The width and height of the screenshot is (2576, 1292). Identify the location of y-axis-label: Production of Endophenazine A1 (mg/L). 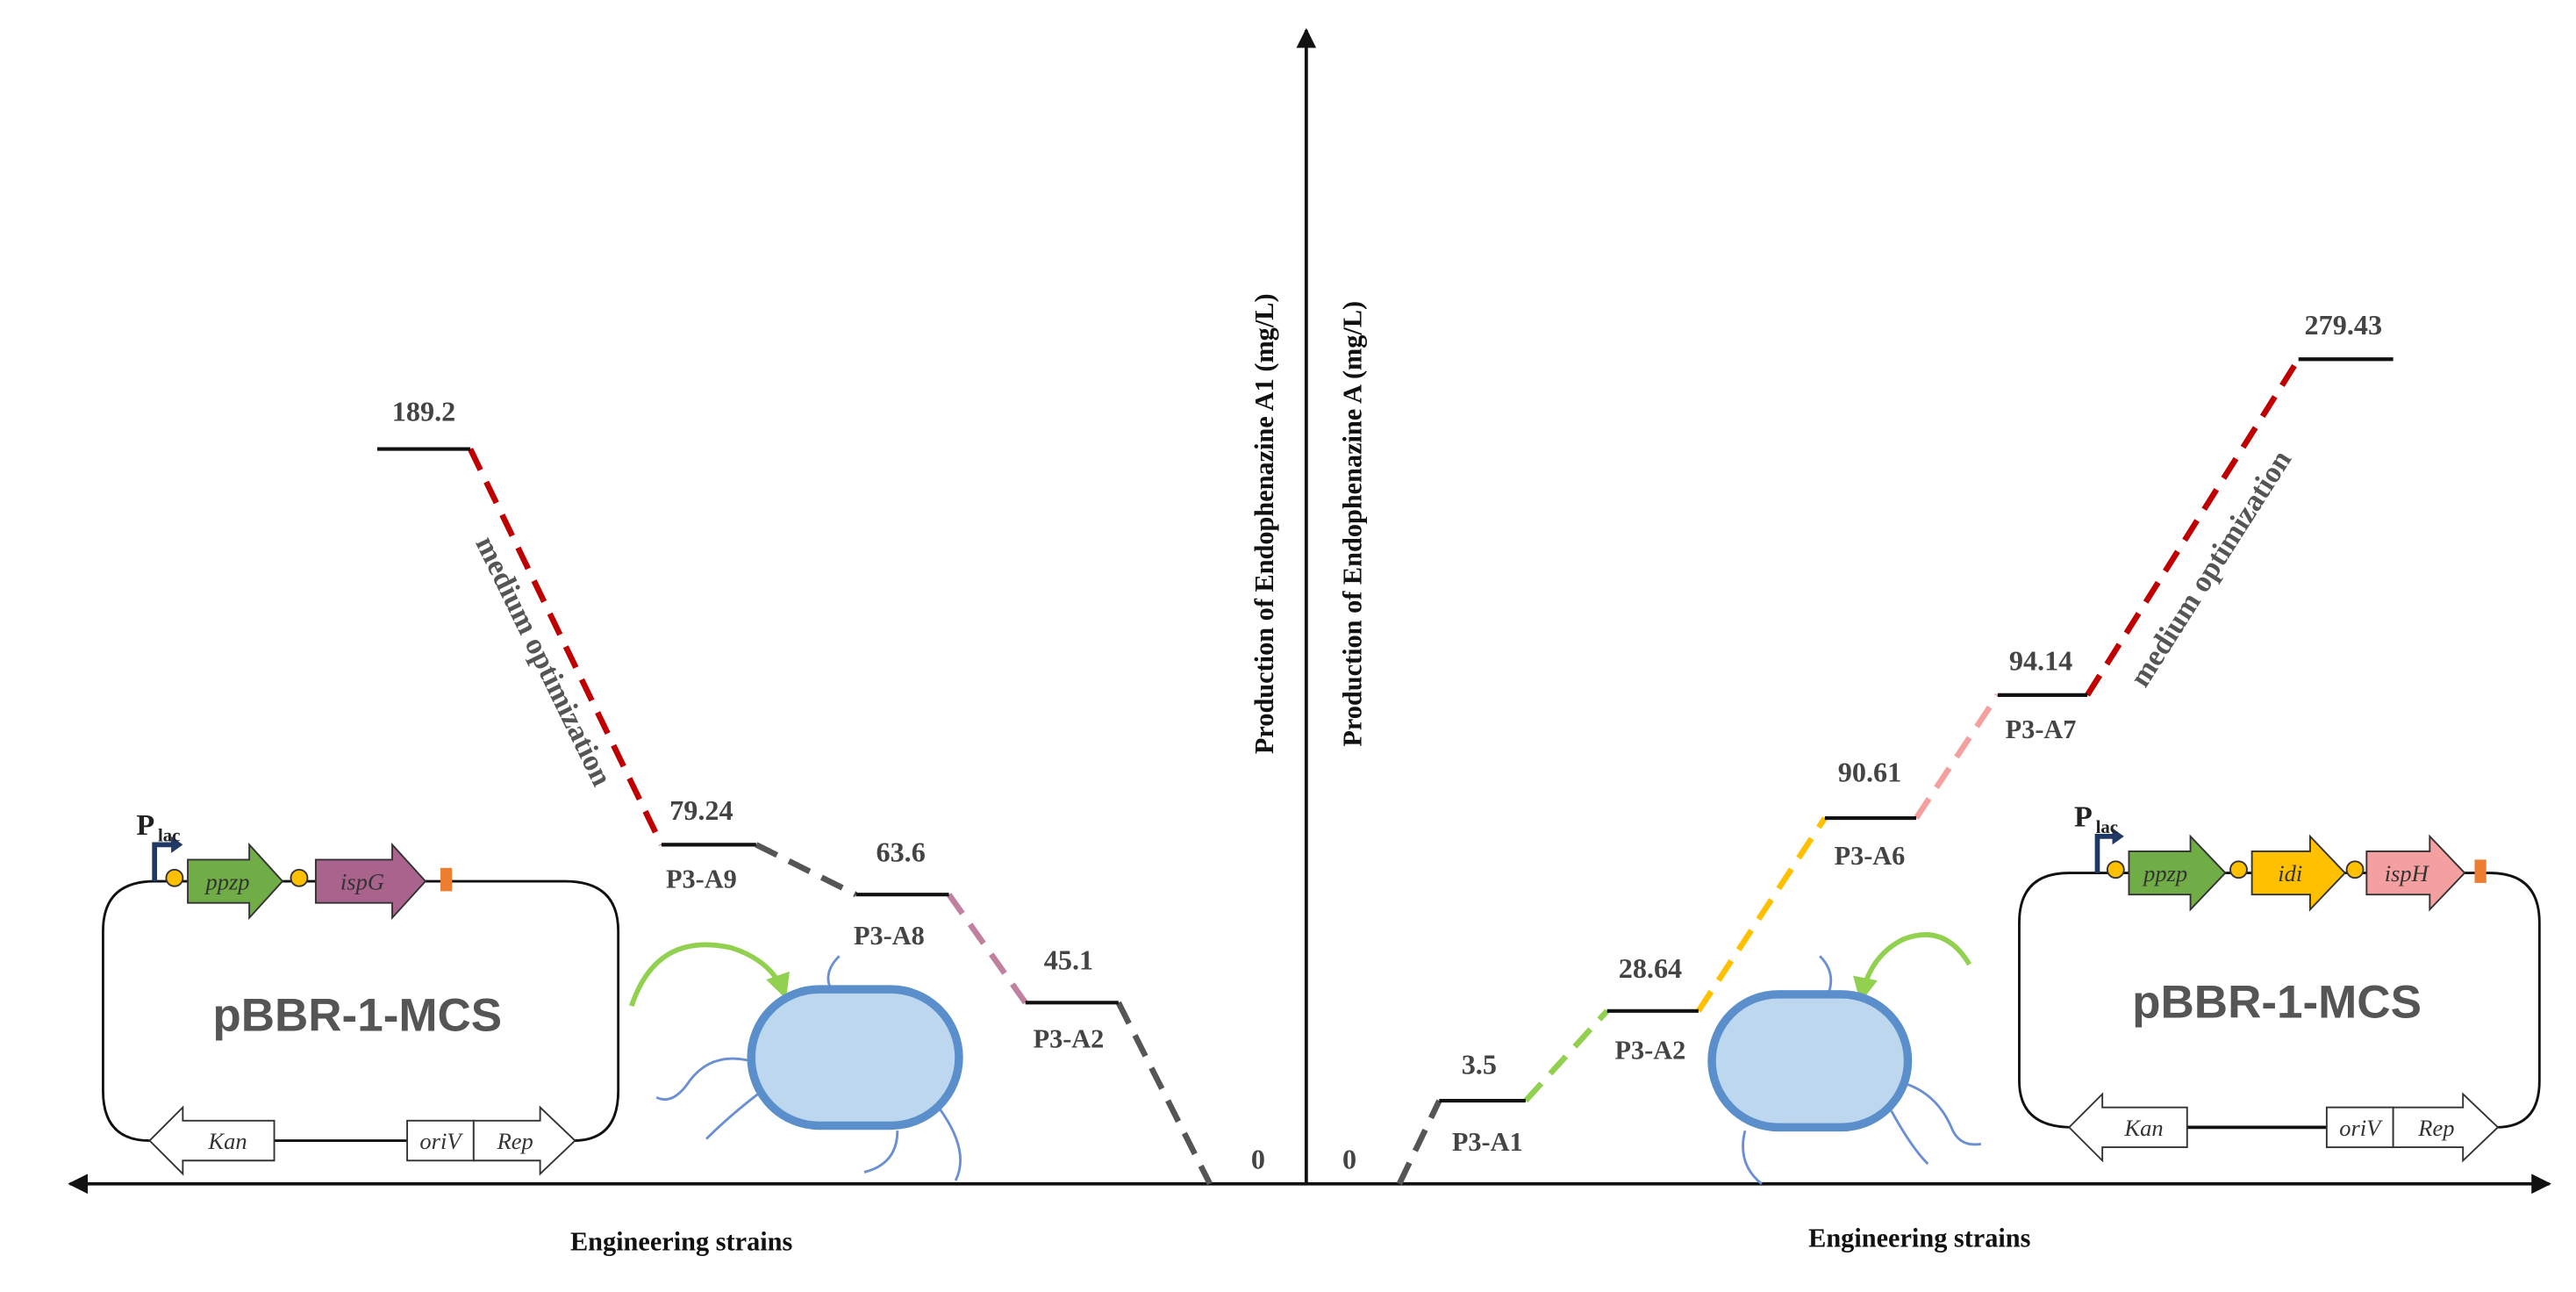
(1264, 523).